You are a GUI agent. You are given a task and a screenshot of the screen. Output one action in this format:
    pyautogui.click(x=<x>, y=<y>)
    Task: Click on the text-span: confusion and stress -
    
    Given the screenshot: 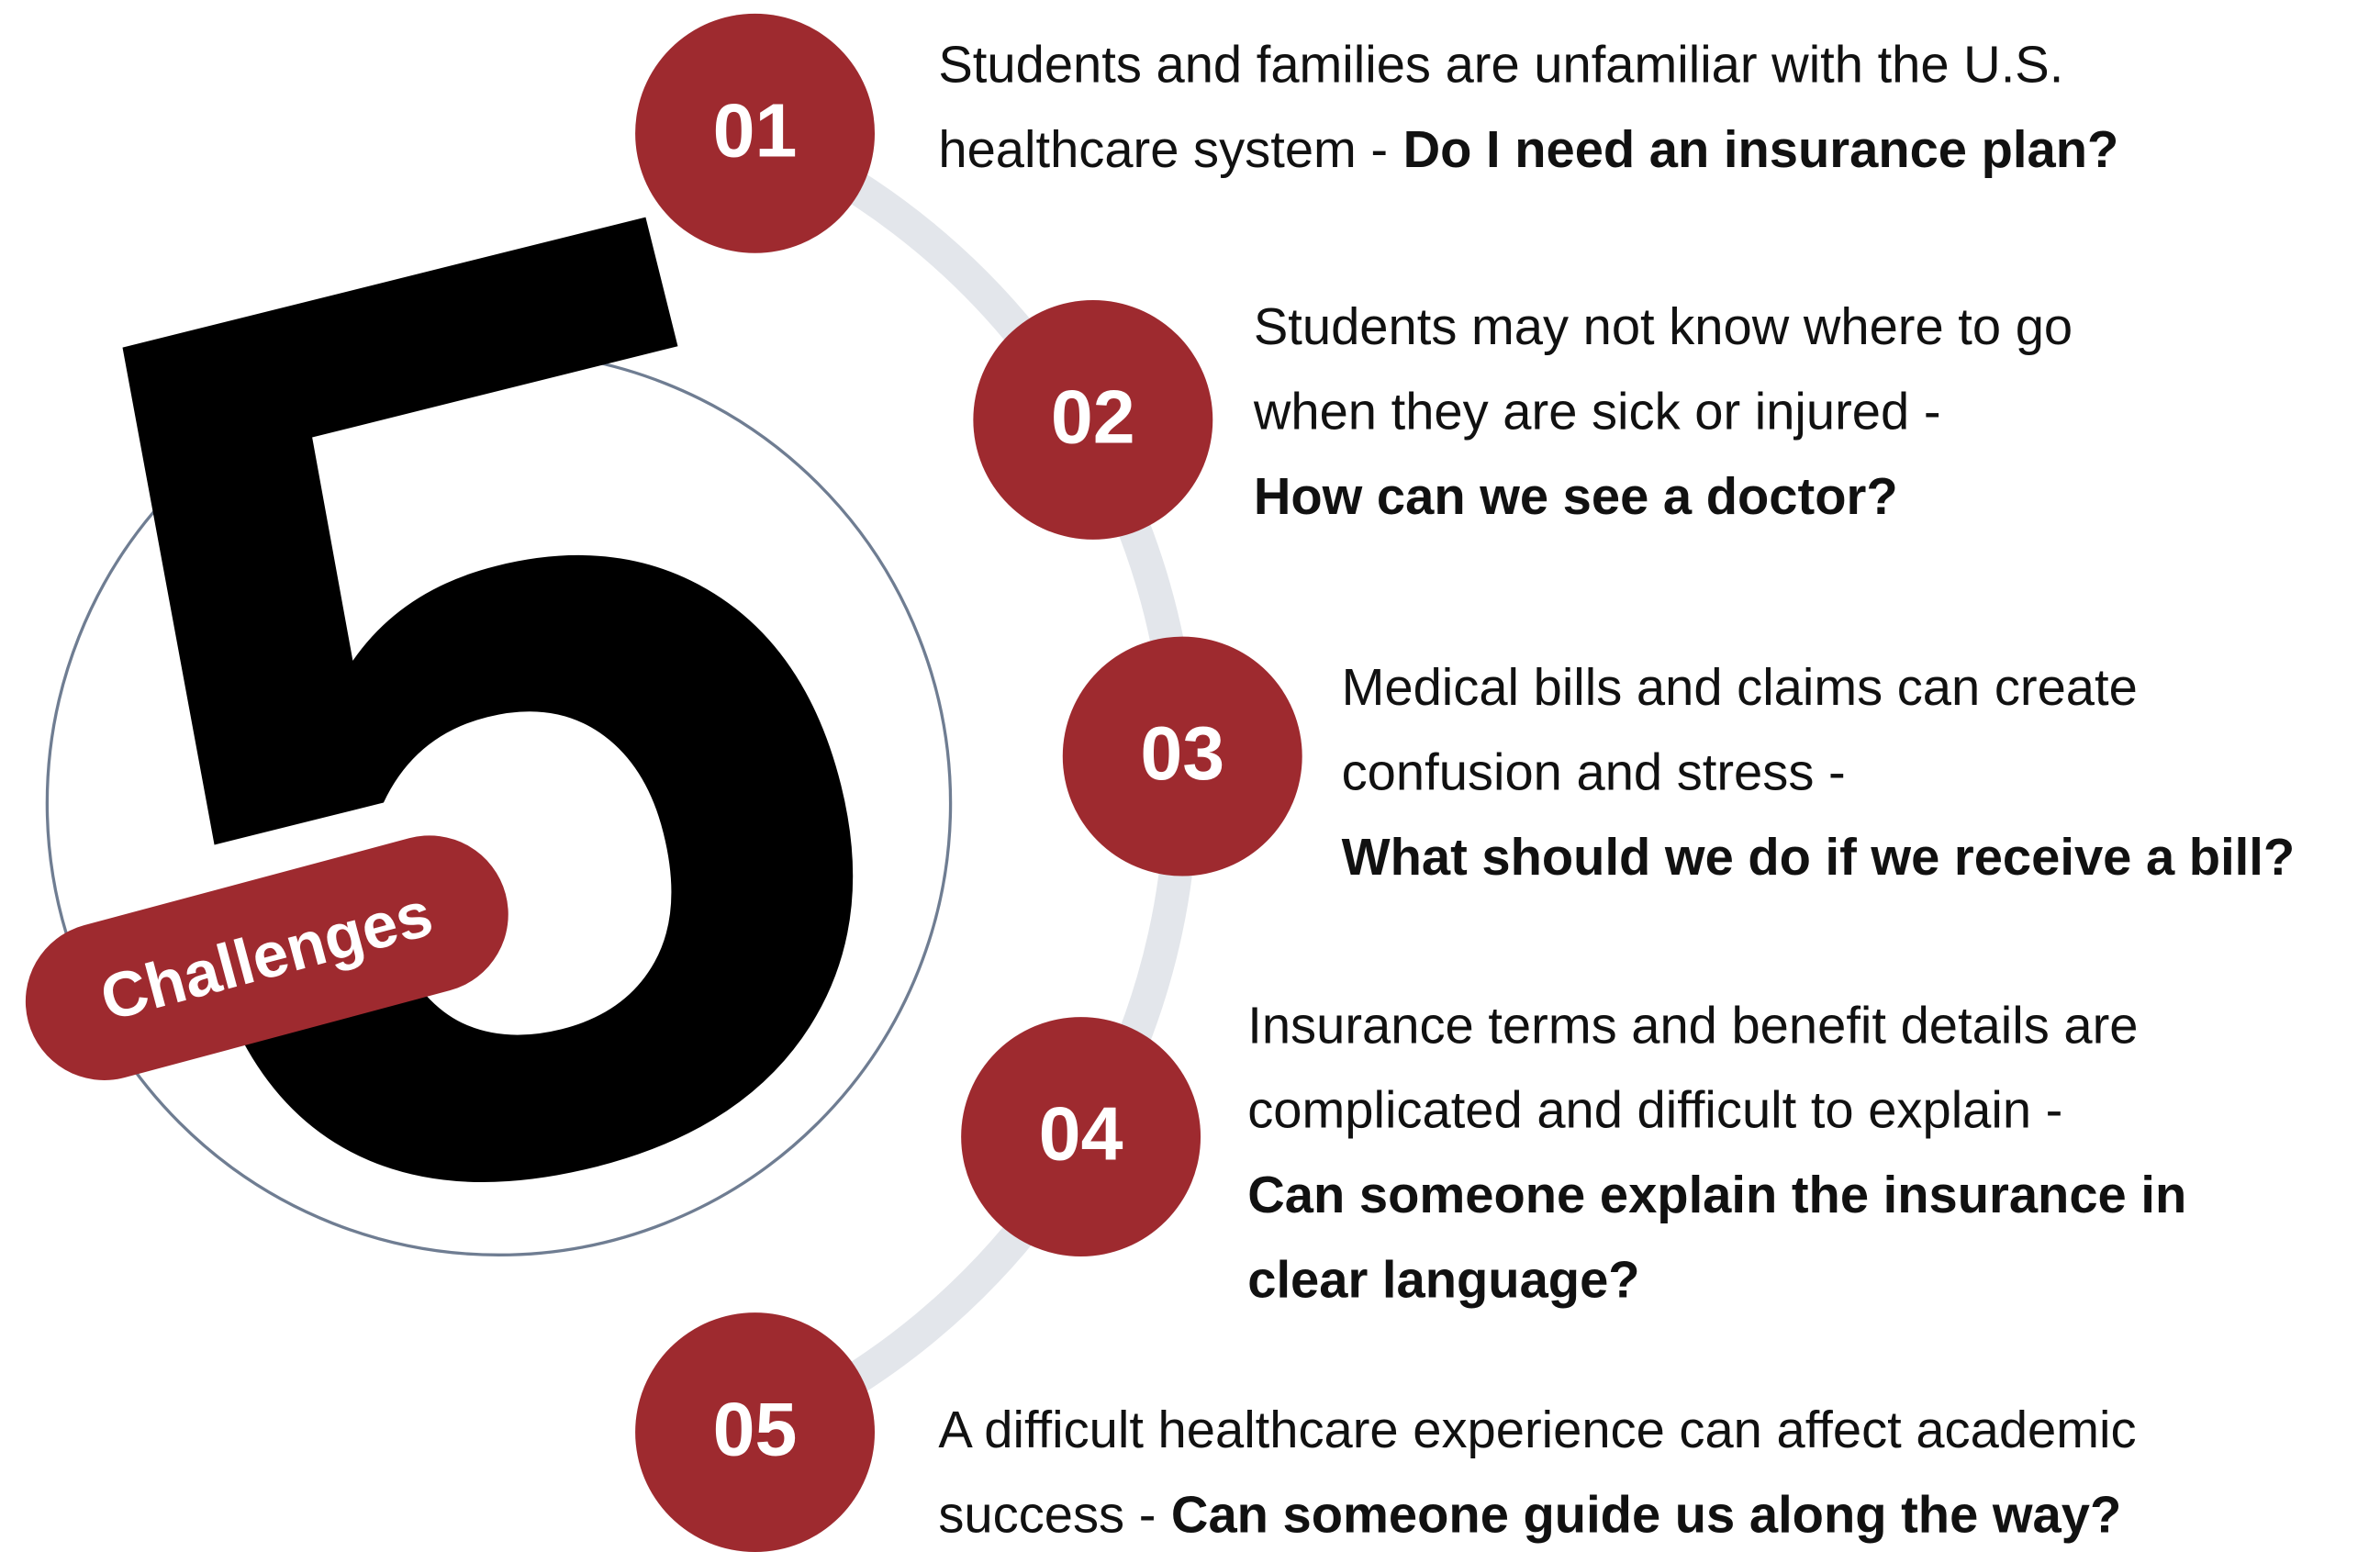 What is the action you would take?
    pyautogui.click(x=1594, y=771)
    